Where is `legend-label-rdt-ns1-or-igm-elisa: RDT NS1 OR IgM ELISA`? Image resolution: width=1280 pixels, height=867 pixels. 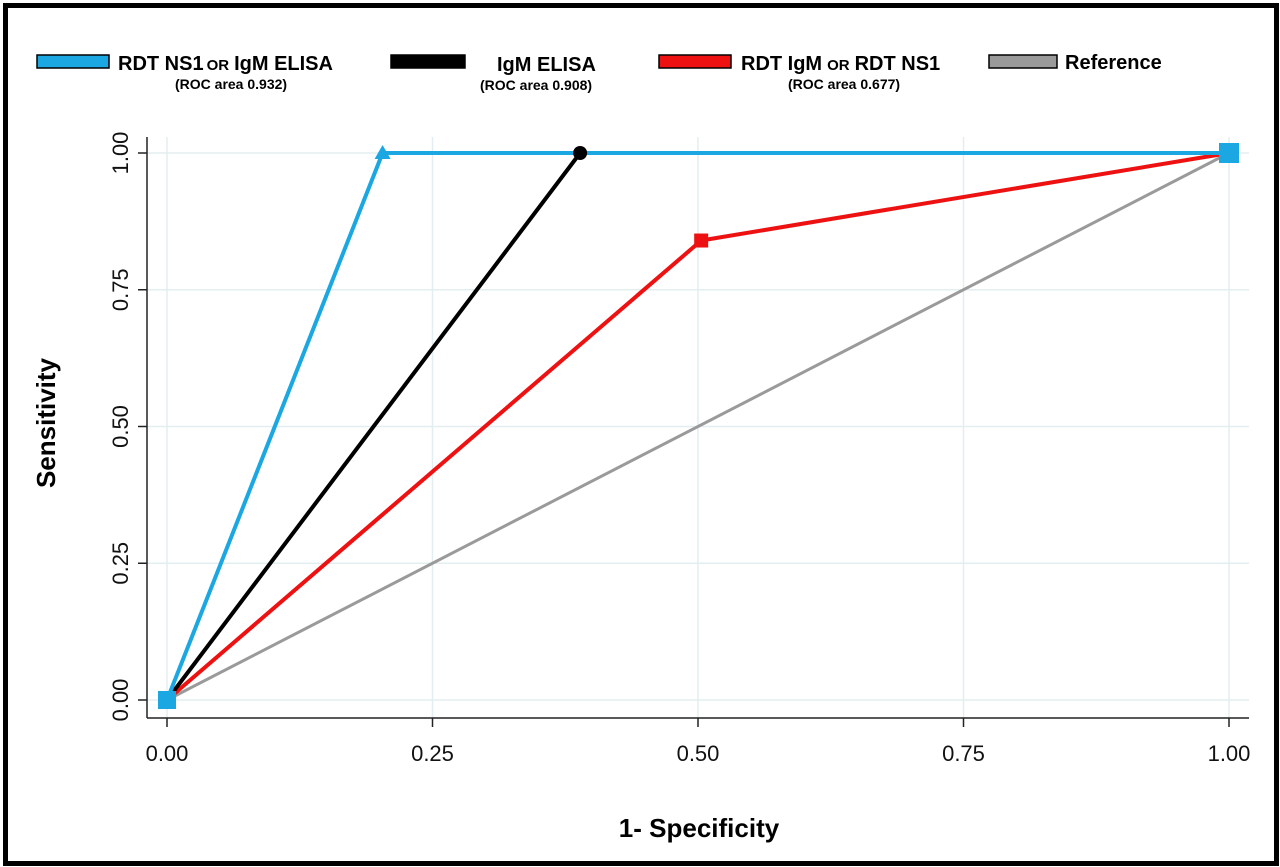 legend-label-rdt-ns1-or-igm-elisa: RDT NS1 OR IgM ELISA is located at coordinates (225, 64).